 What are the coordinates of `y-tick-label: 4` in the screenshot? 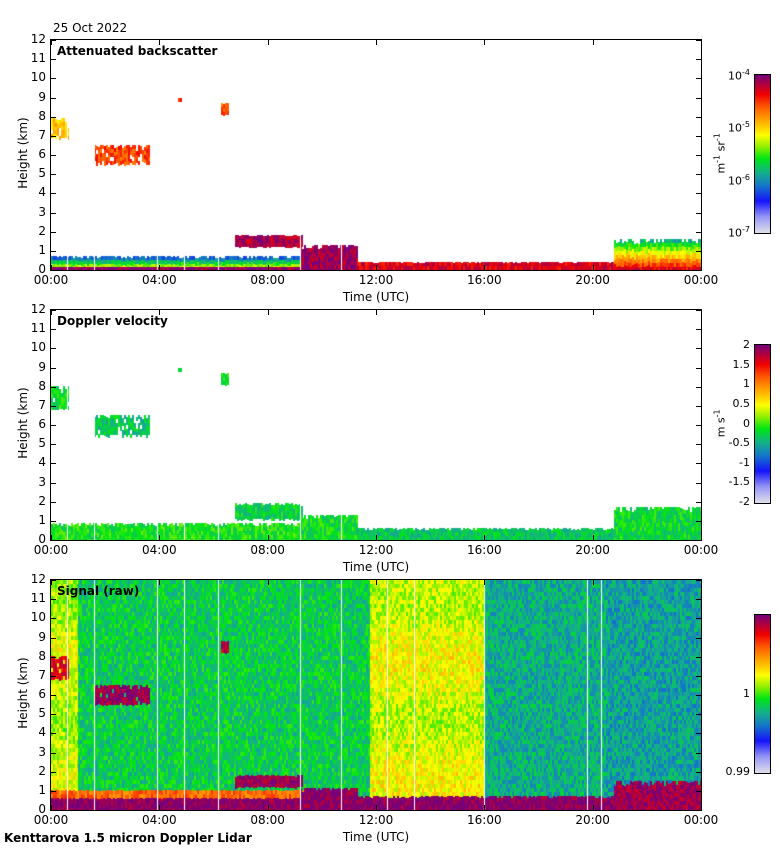 It's located at (42, 732).